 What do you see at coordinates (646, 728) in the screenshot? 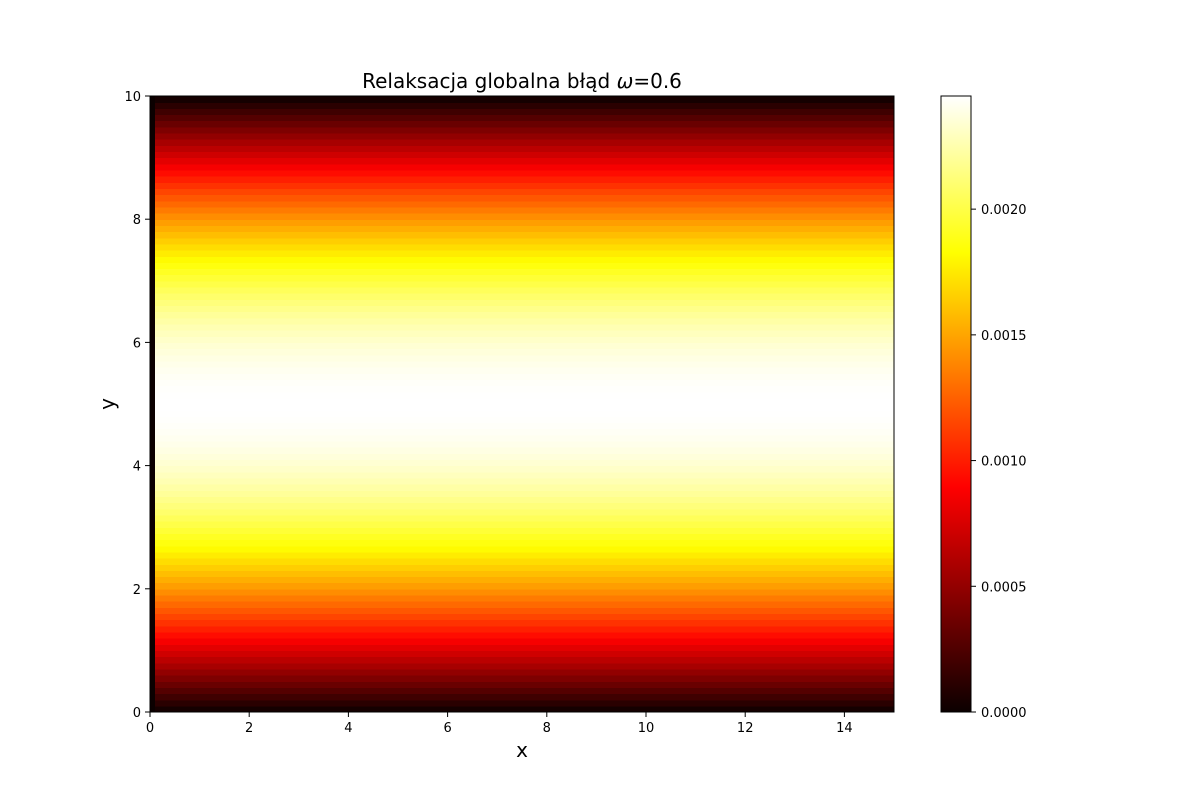
I see `x-tick-label: 10` at bounding box center [646, 728].